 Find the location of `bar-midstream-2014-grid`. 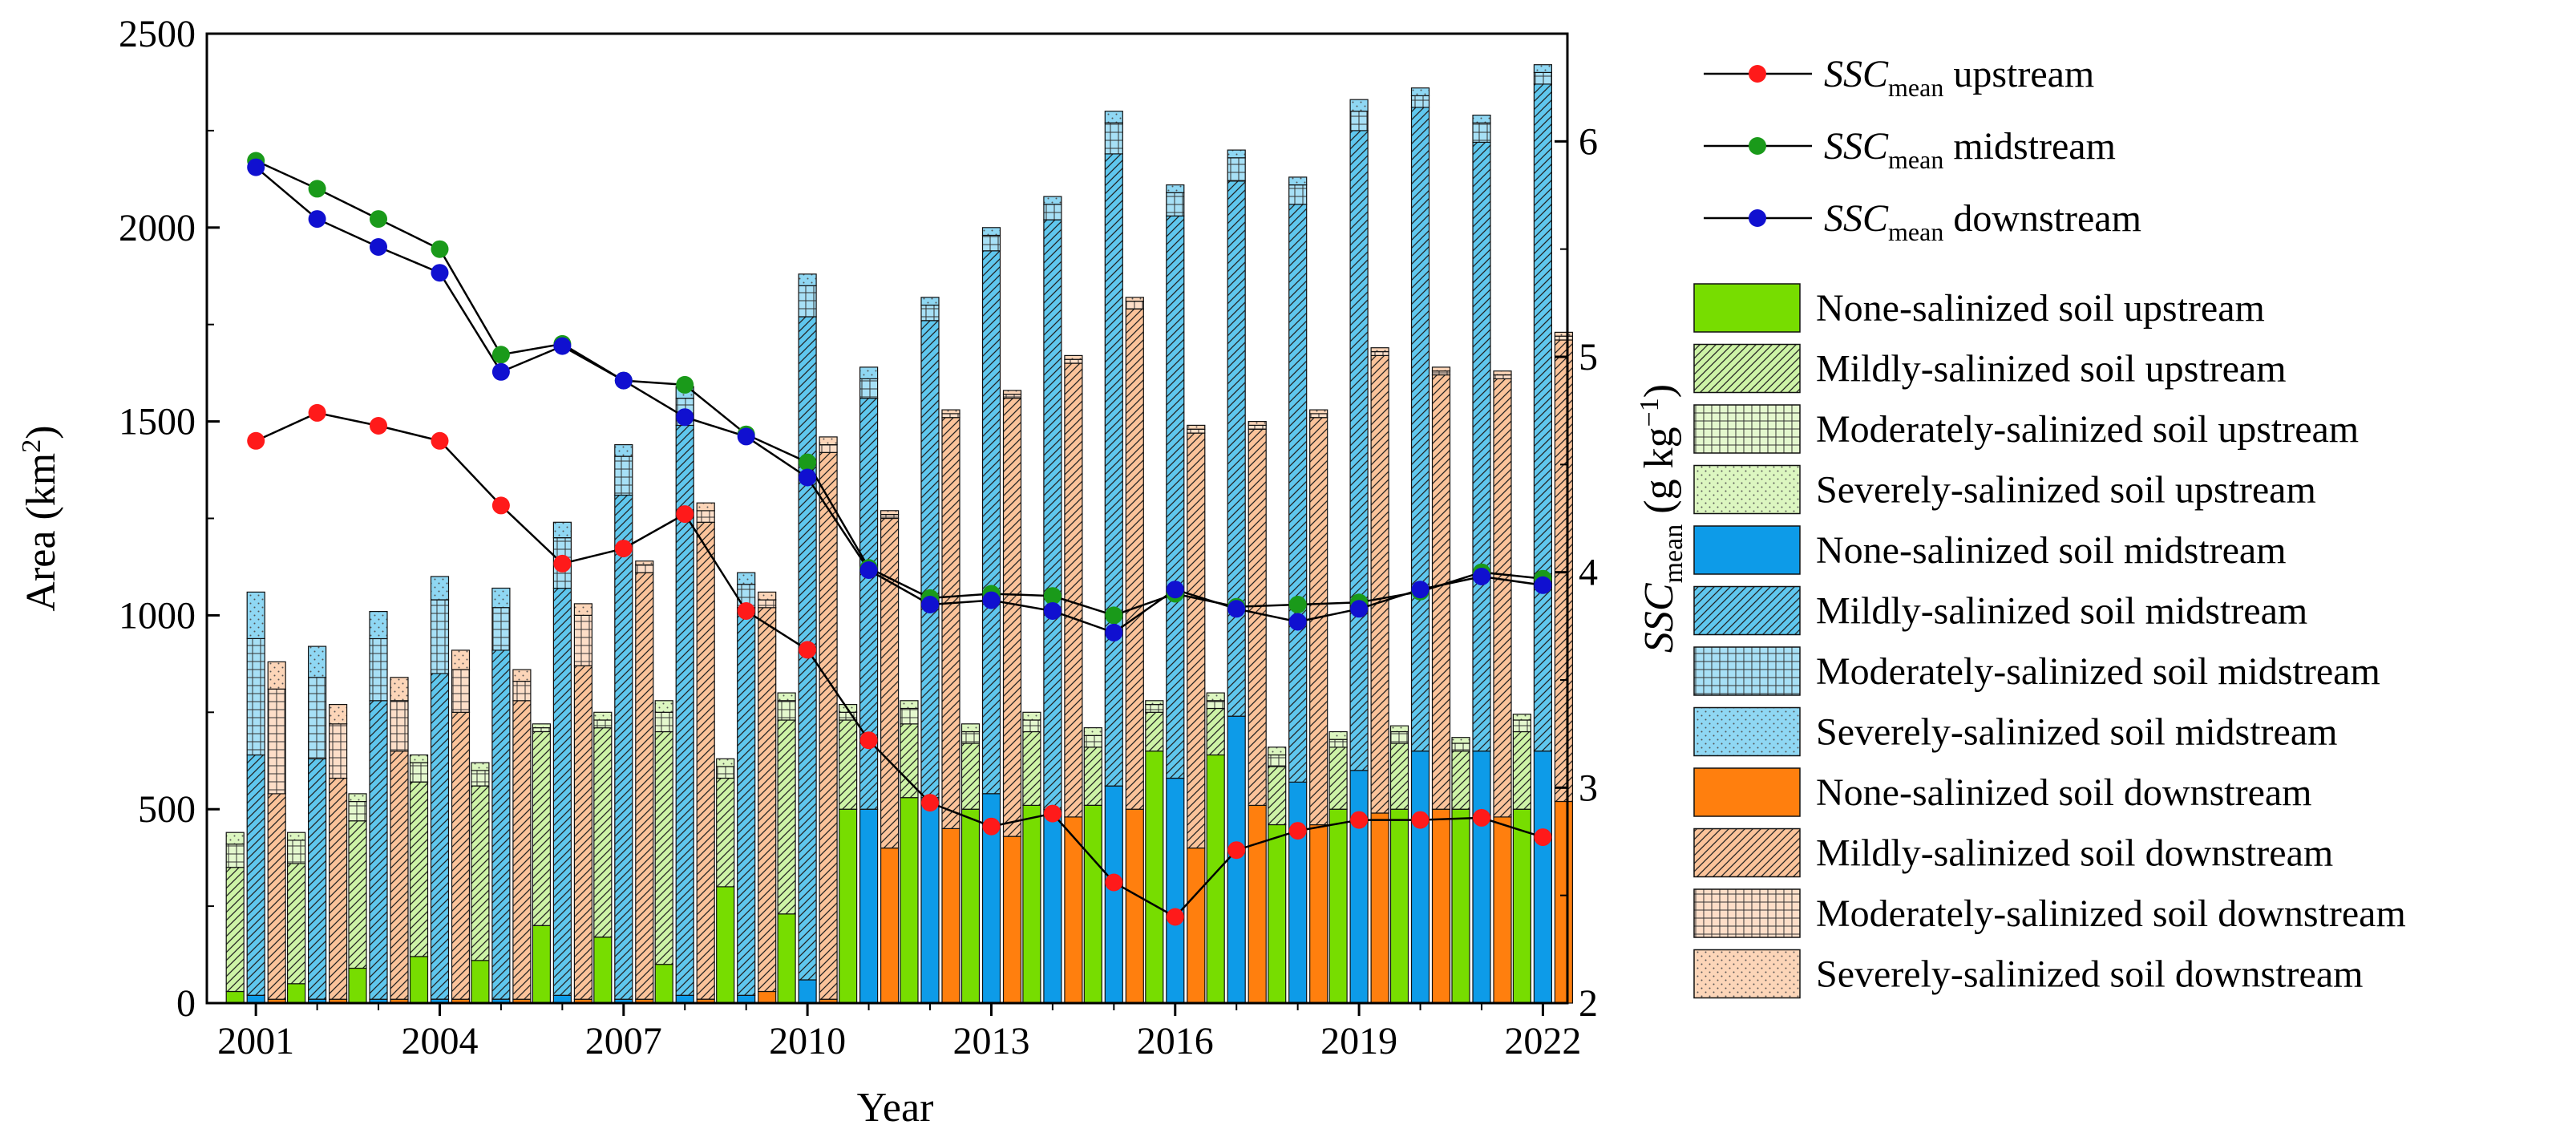

bar-midstream-2014-grid is located at coordinates (1052, 212).